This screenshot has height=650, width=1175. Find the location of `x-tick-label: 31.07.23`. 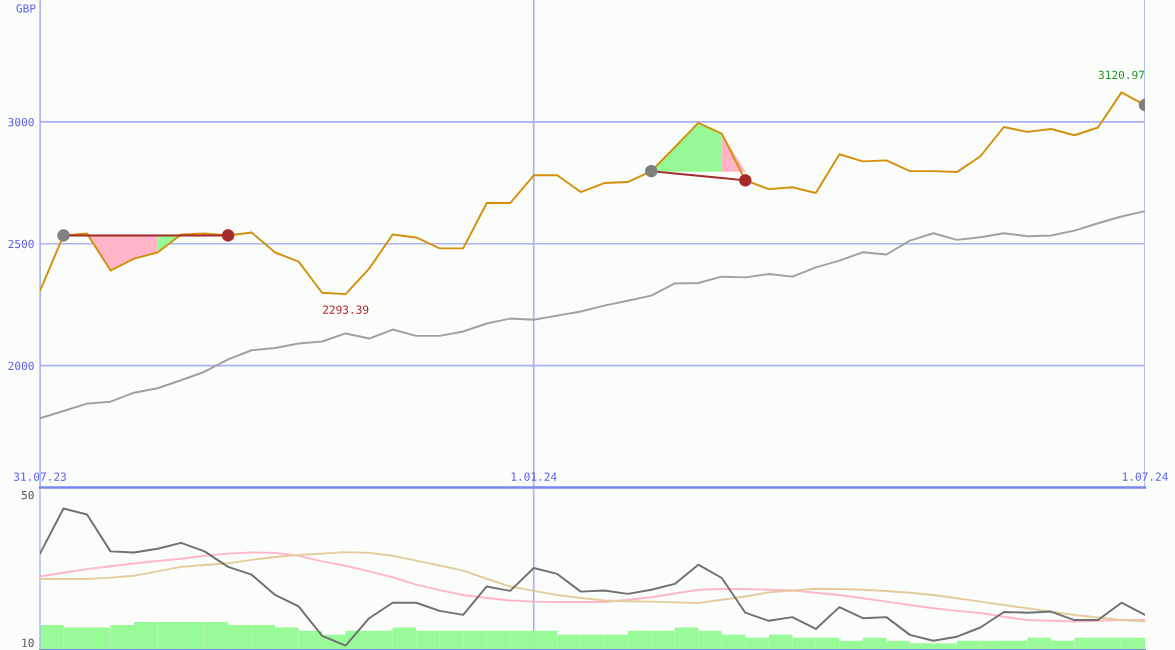

x-tick-label: 31.07.23 is located at coordinates (39, 476).